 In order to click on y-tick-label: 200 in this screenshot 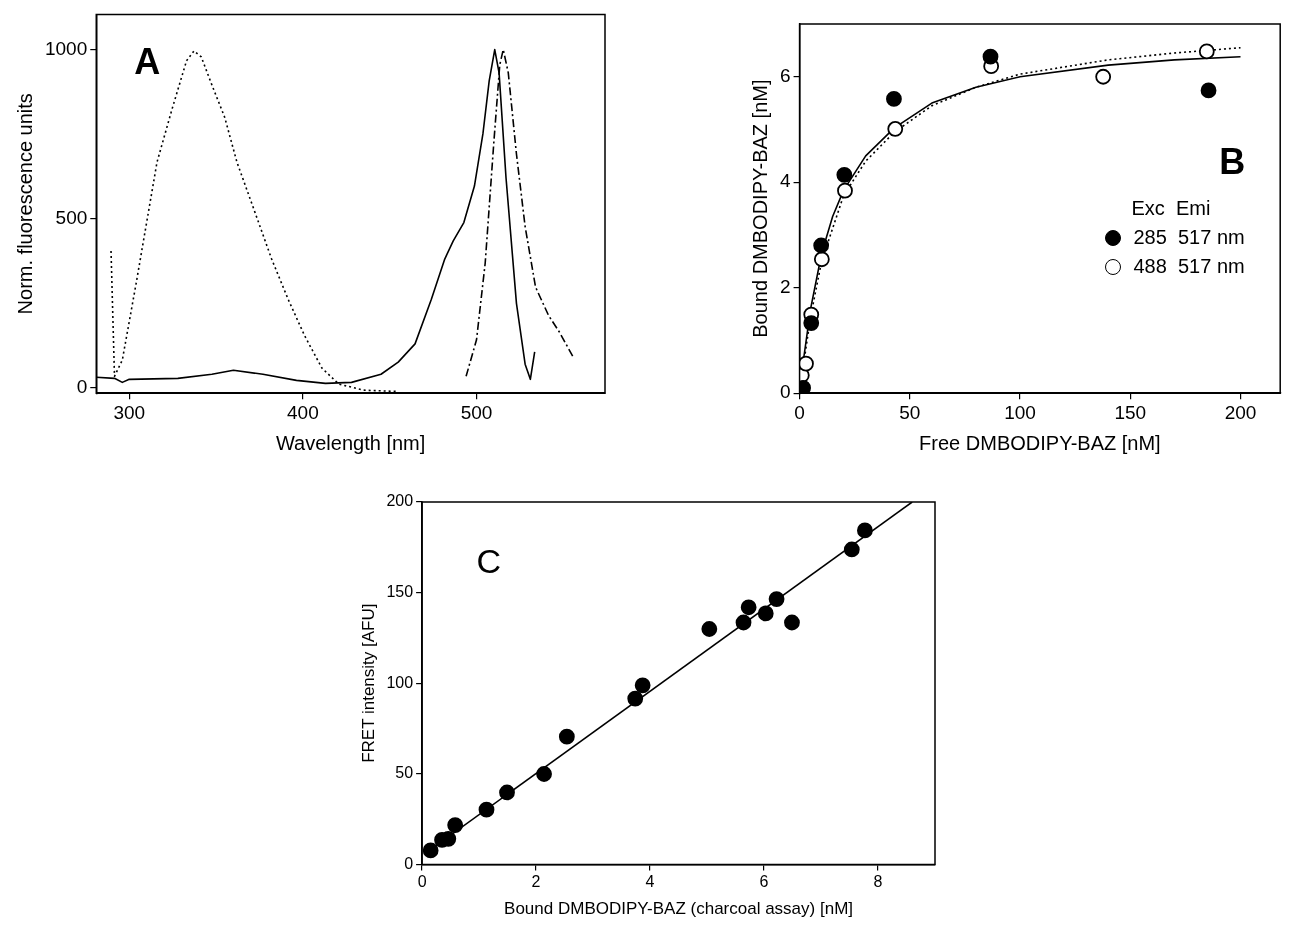, I will do `click(400, 501)`.